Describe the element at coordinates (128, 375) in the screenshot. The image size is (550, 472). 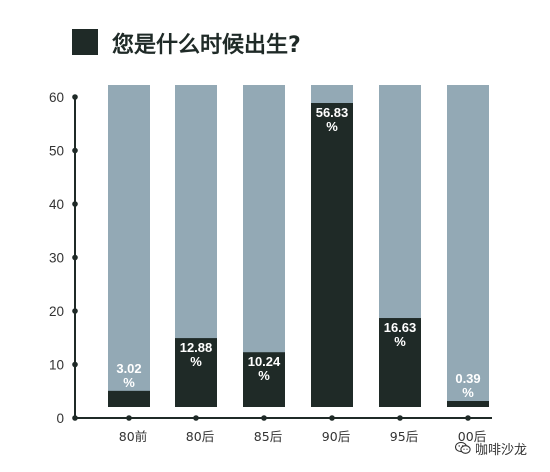
I see `data-label-0: 3.02%` at that location.